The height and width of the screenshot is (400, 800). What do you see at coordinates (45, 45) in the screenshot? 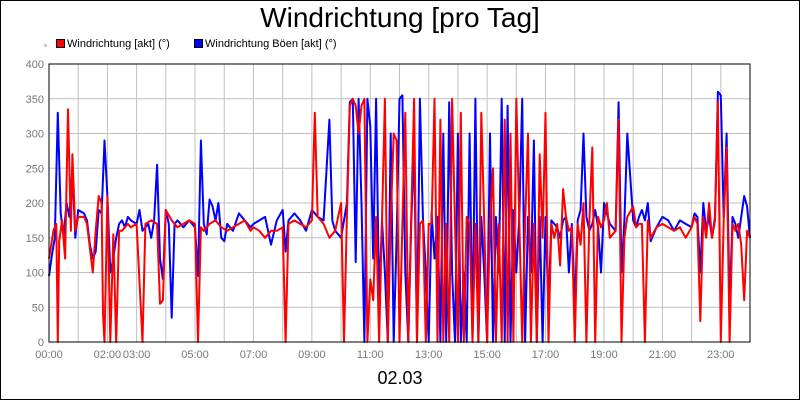
I see `legend-marker-icon` at bounding box center [45, 45].